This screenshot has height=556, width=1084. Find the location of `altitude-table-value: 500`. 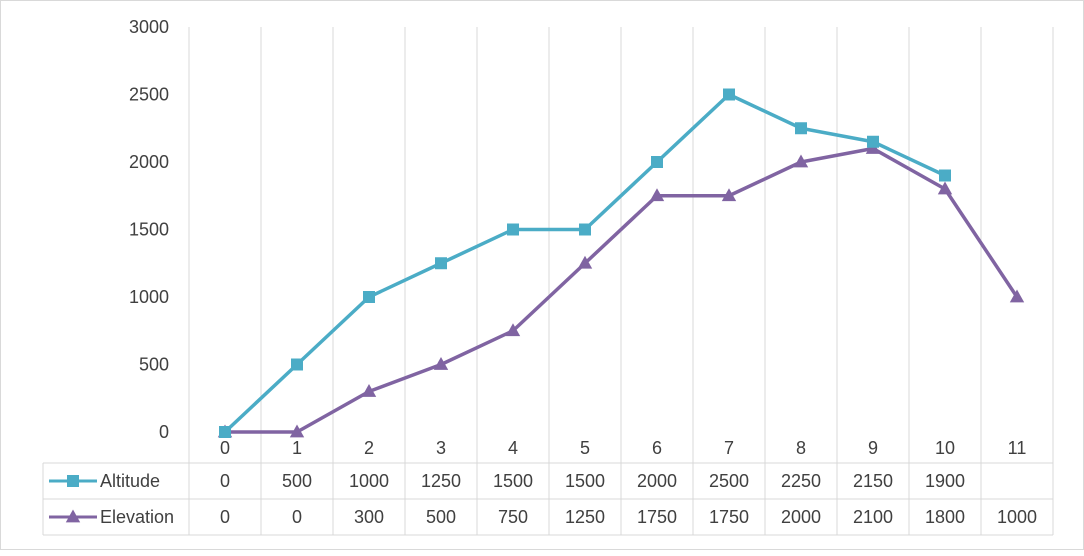

altitude-table-value: 500 is located at coordinates (297, 481).